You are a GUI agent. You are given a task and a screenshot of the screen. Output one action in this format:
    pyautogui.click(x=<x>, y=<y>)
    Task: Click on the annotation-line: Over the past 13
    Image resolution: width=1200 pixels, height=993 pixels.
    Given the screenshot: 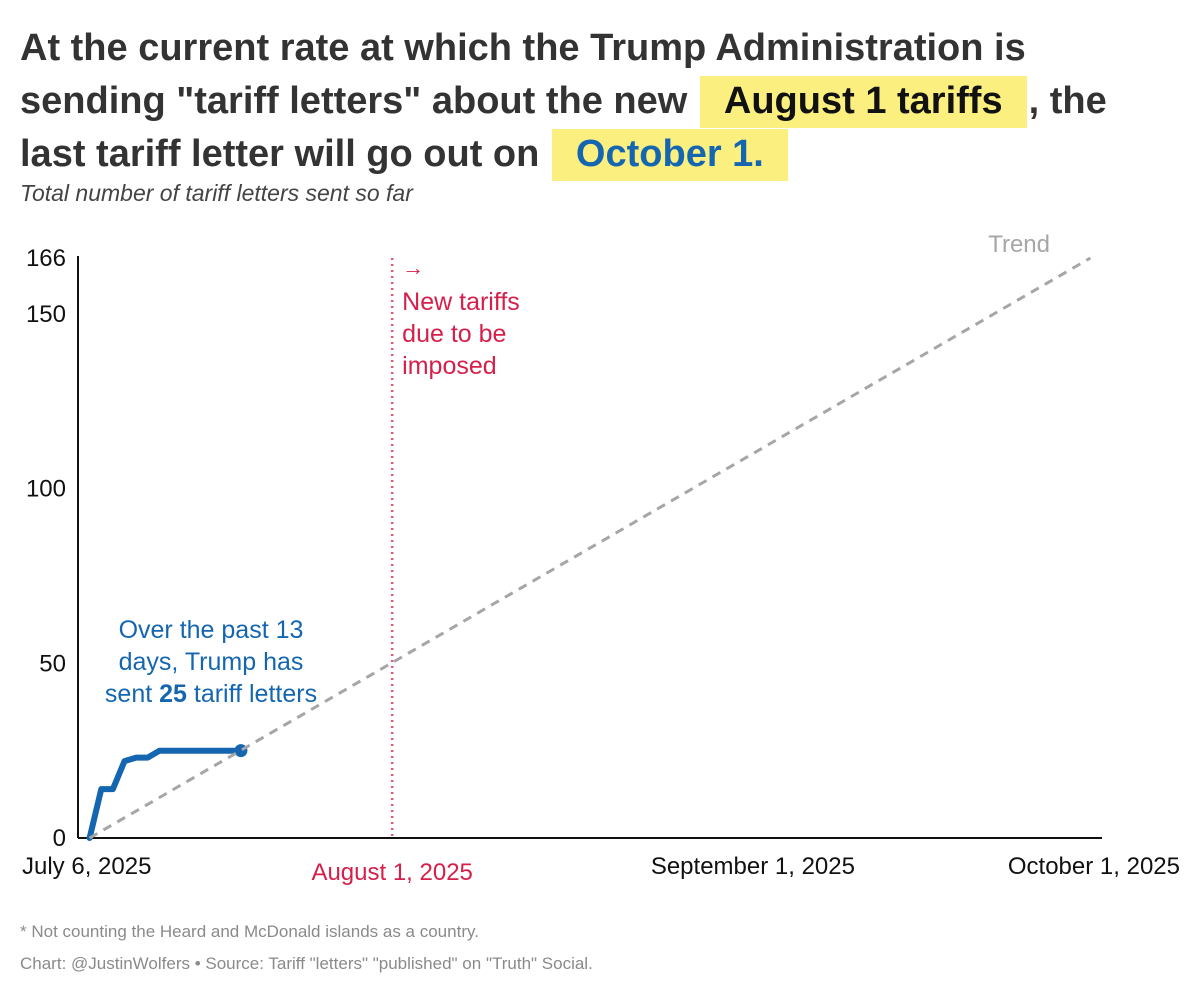 What is the action you would take?
    pyautogui.click(x=211, y=630)
    